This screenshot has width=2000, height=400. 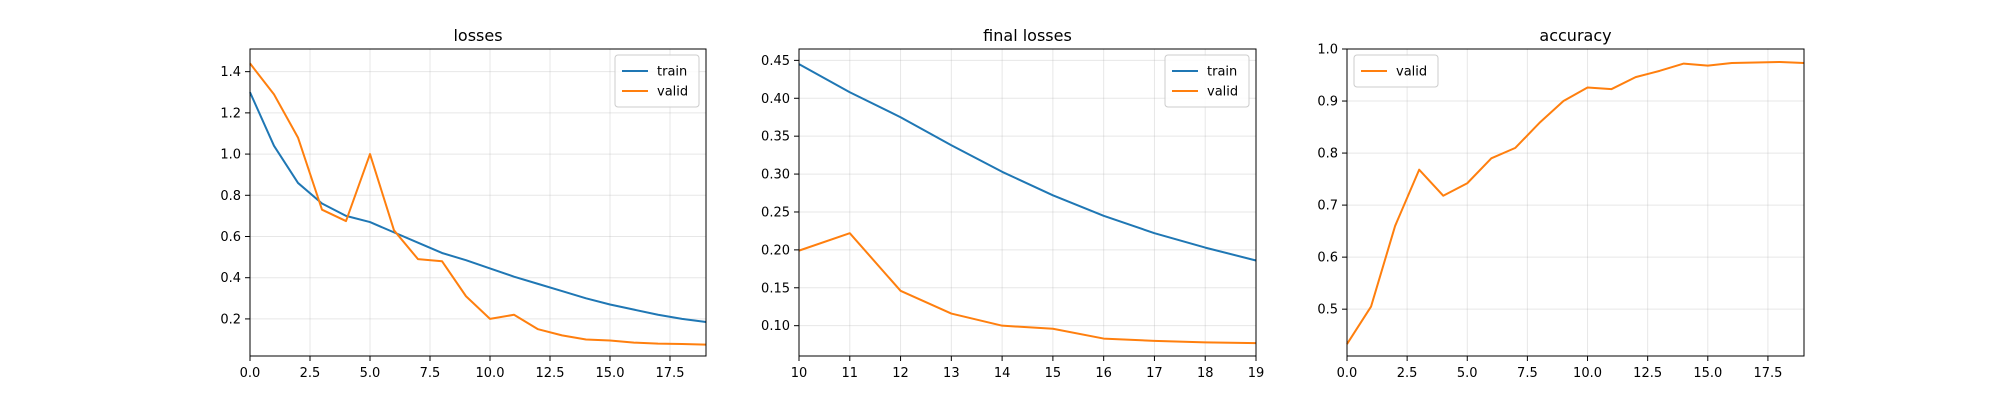 I want to click on y-tick-label: 0.35, so click(x=775, y=137).